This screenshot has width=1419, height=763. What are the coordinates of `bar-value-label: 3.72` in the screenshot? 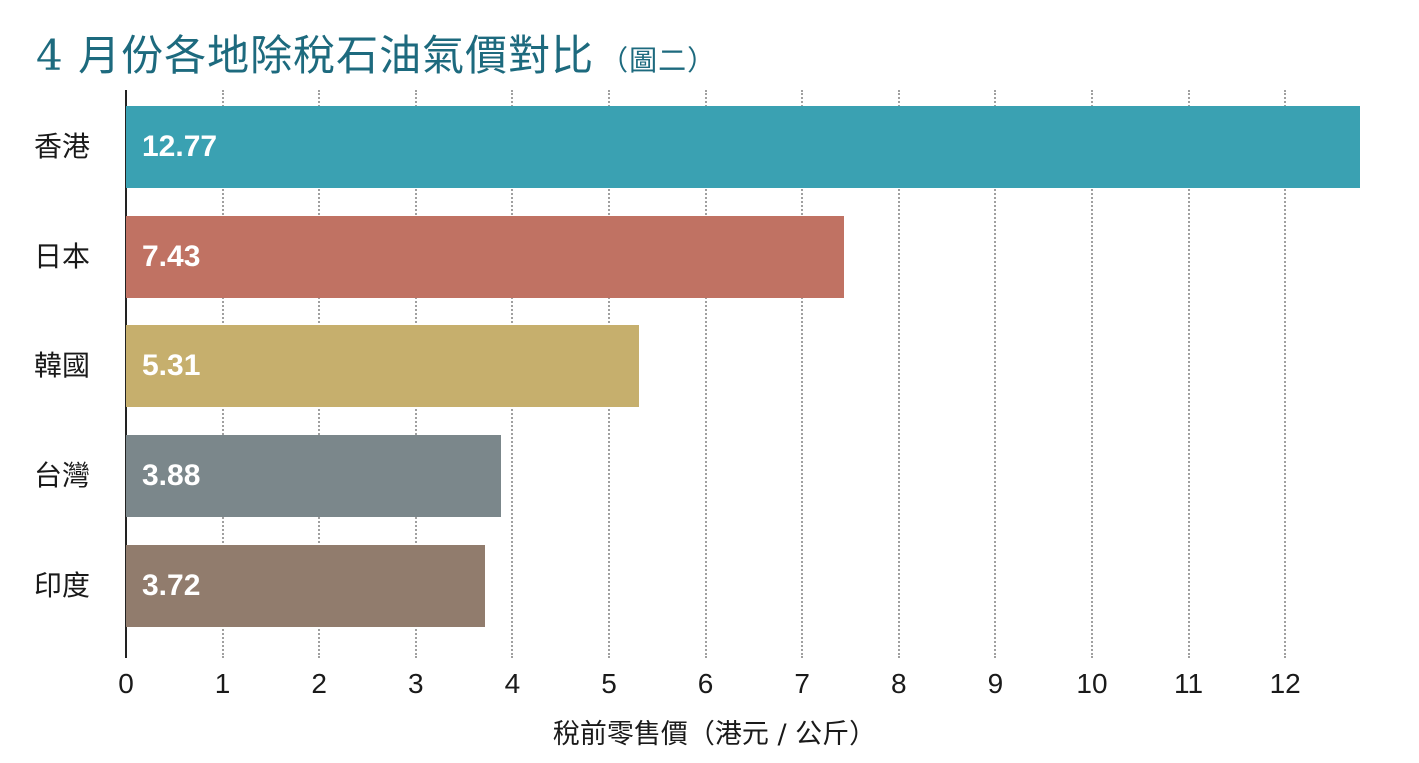 It's located at (171, 585).